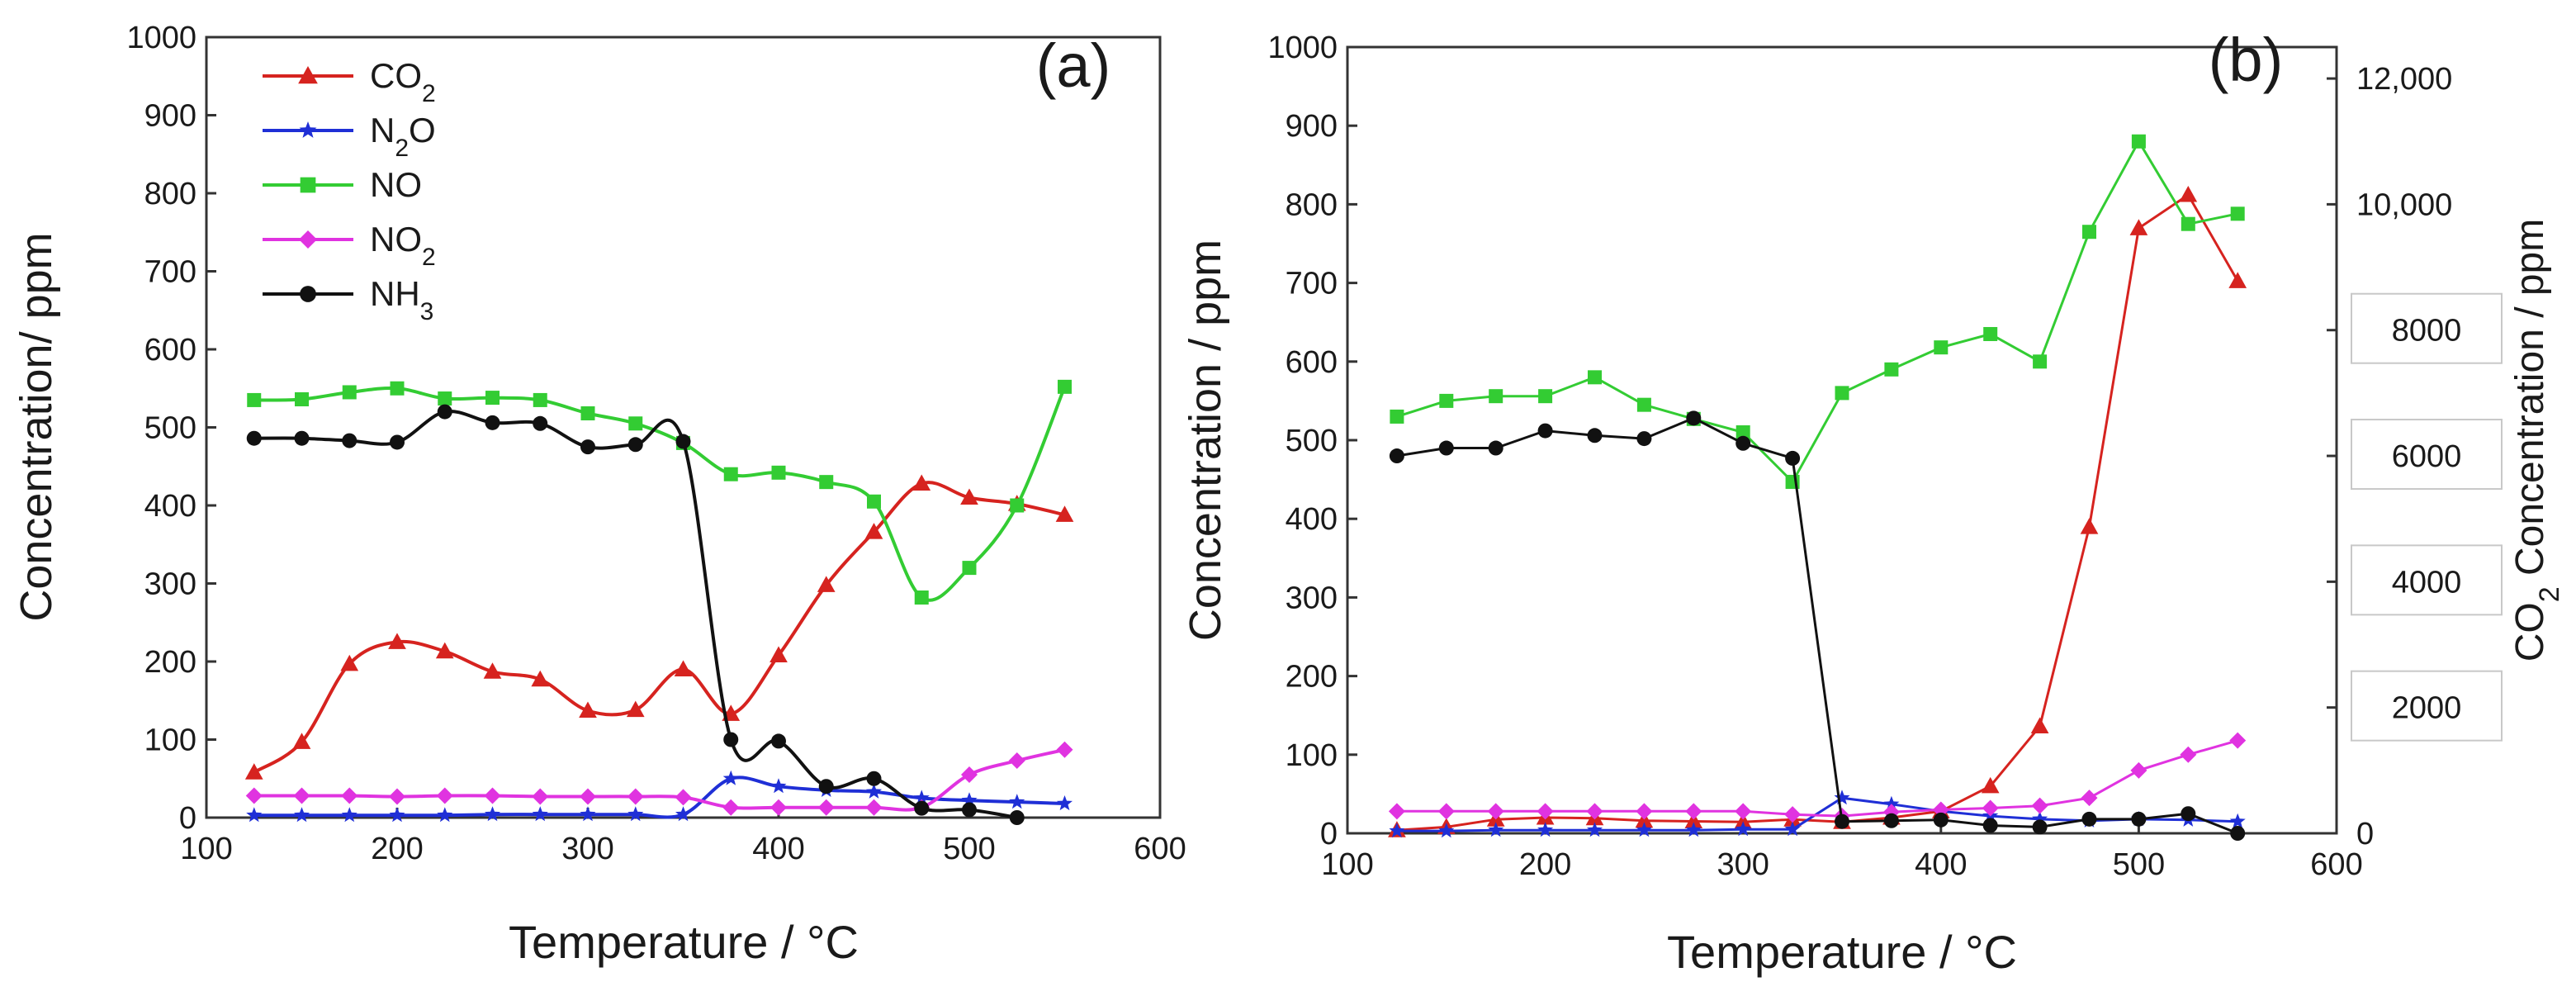 The width and height of the screenshot is (2576, 996). Describe the element at coordinates (2365, 834) in the screenshot. I see `y-right-tick-label: 0` at that location.